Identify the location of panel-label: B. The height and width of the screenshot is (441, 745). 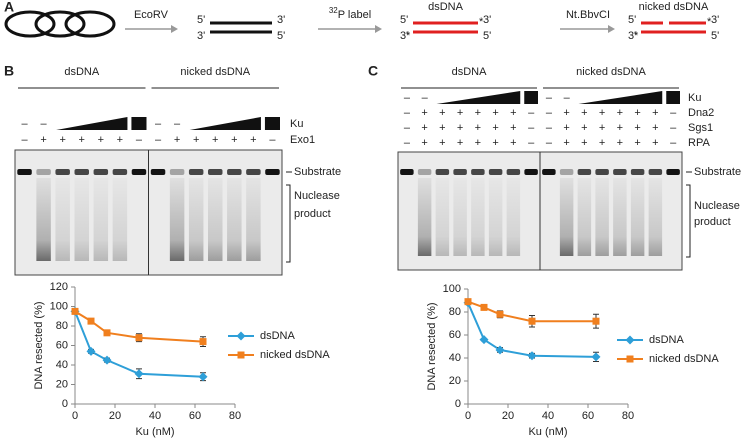
(9, 71).